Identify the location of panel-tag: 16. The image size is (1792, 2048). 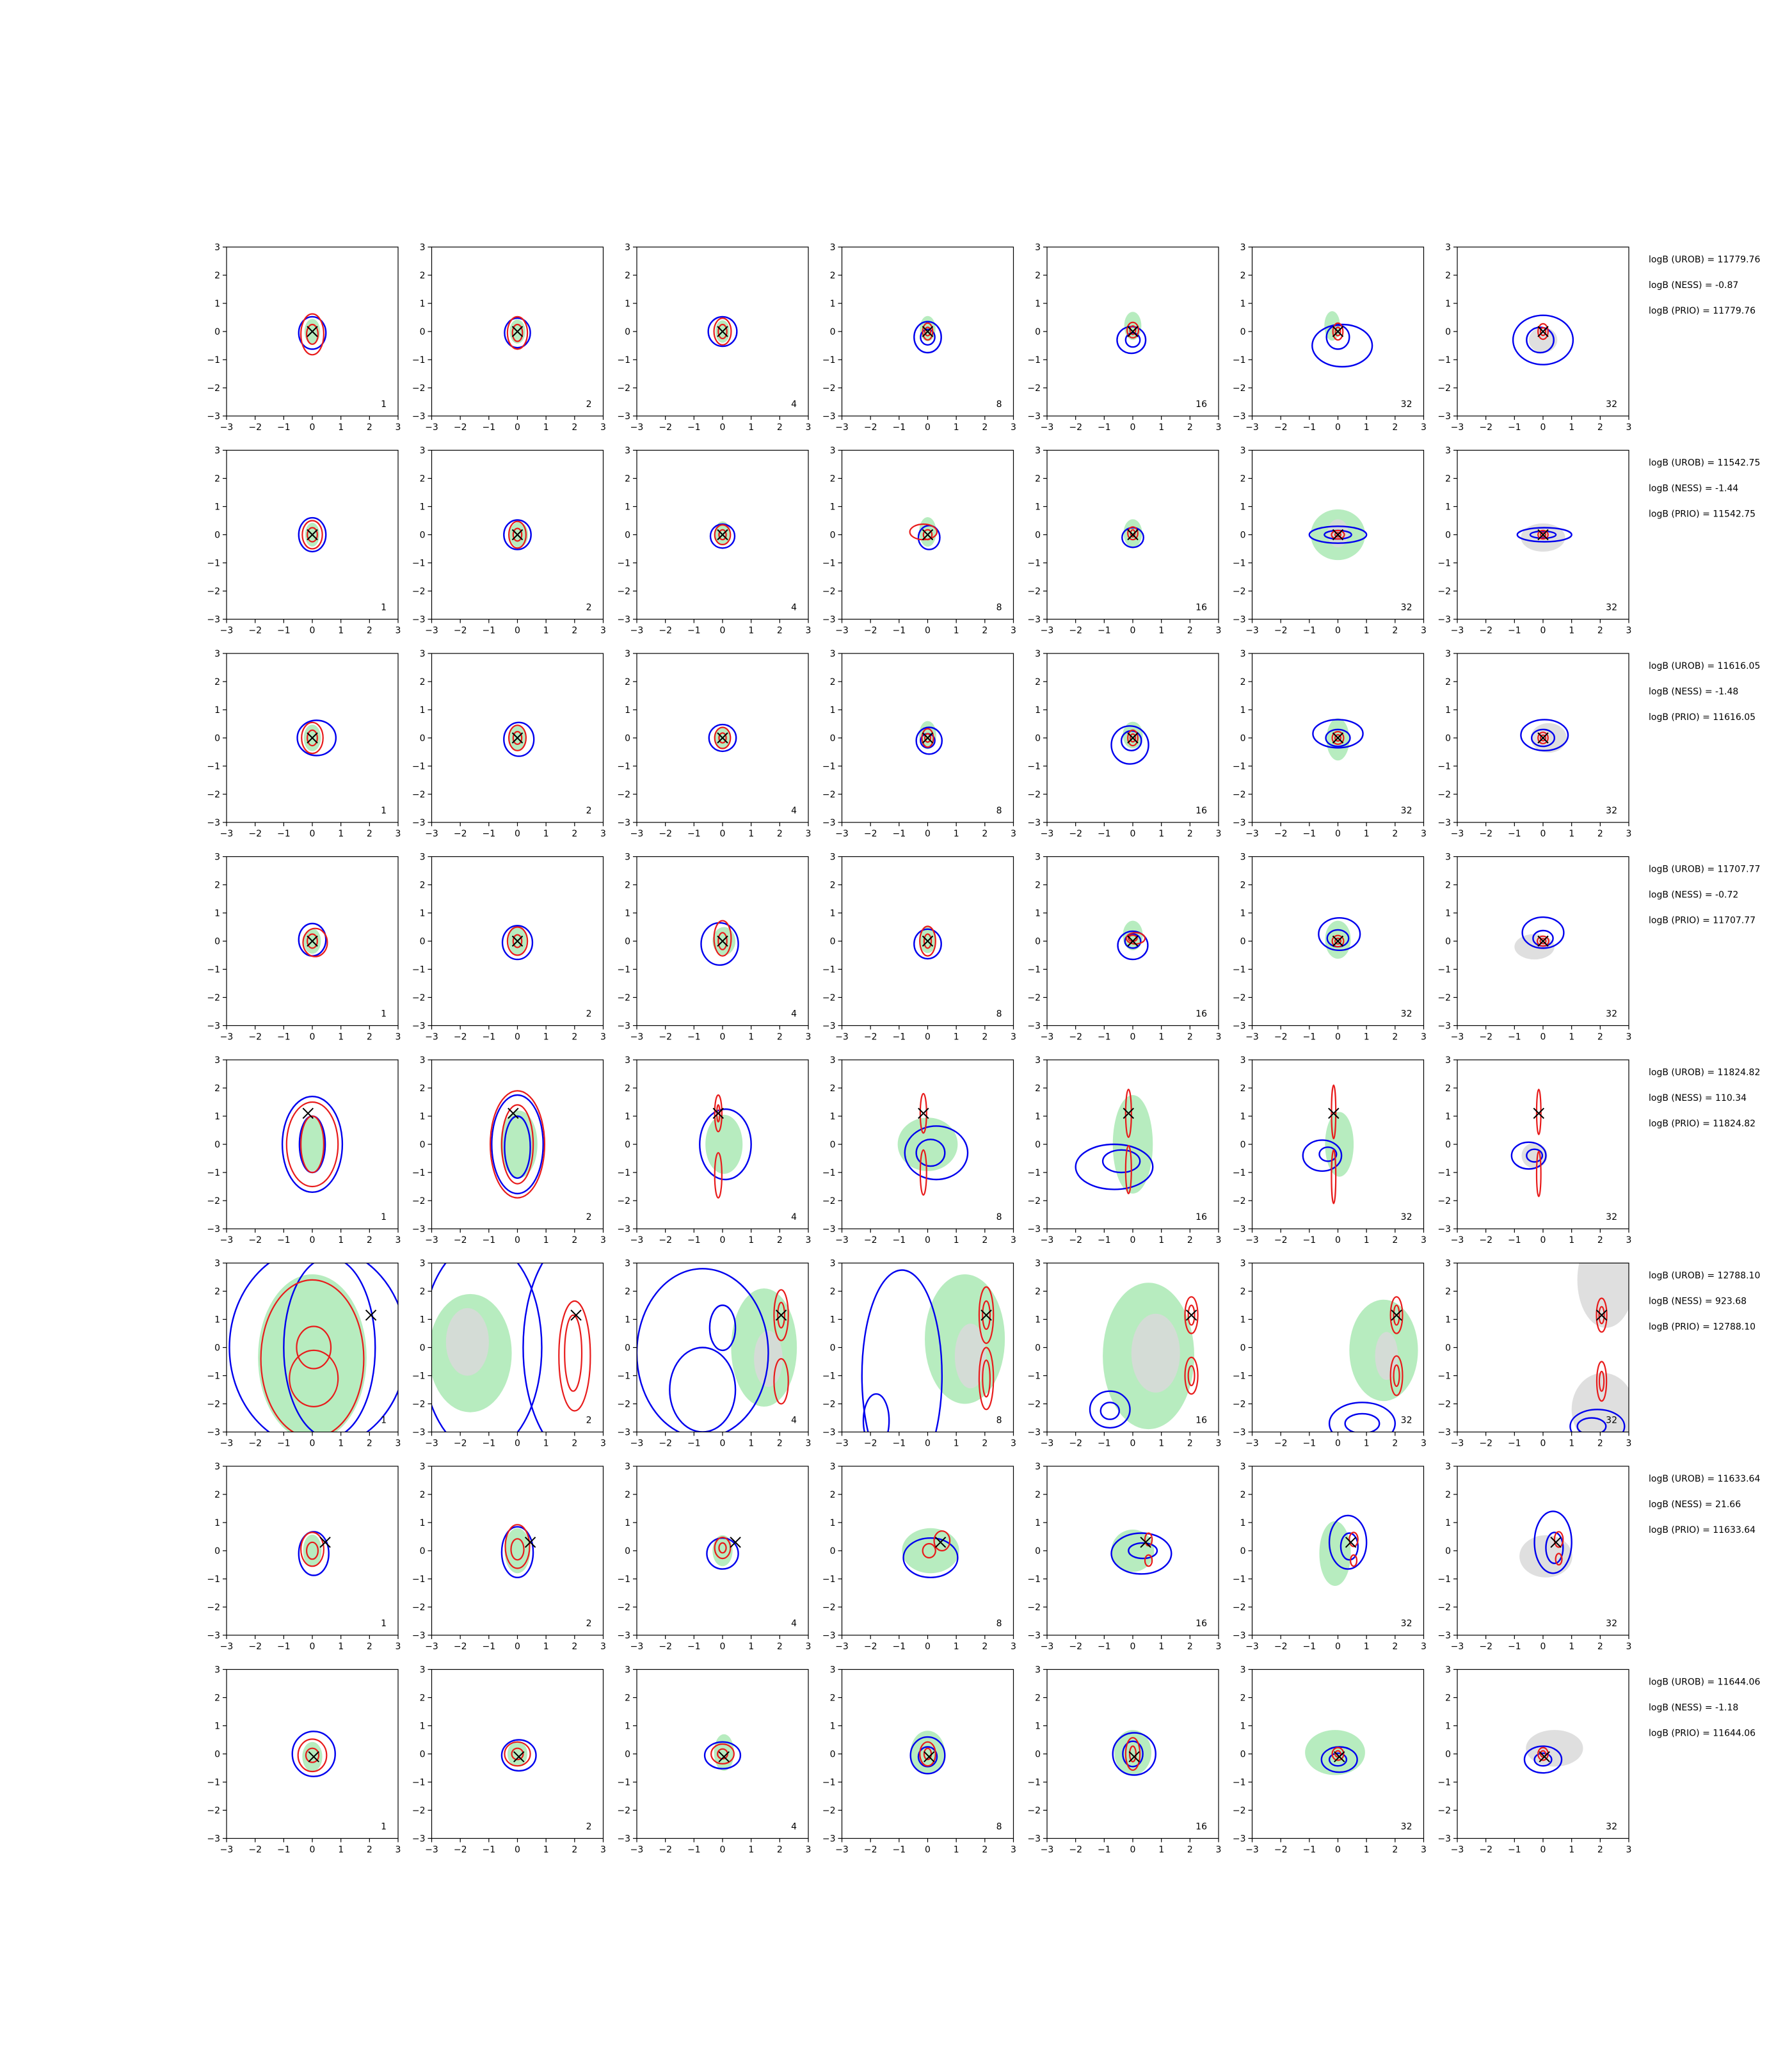
(1201, 811).